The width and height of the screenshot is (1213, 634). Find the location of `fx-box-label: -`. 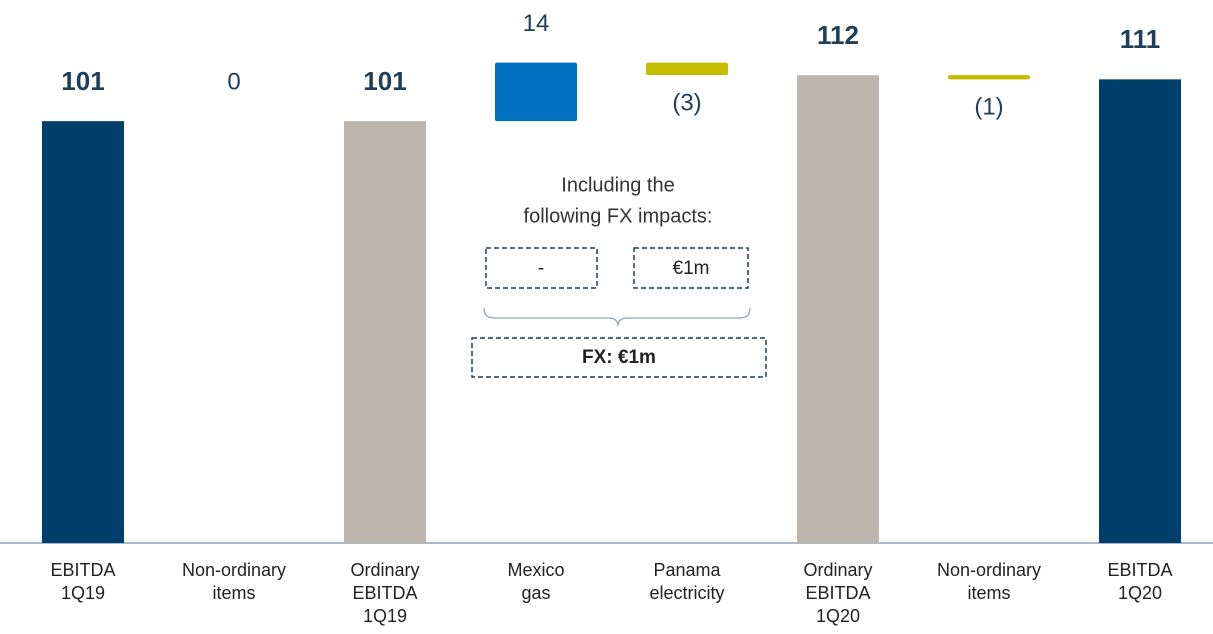

fx-box-label: - is located at coordinates (541, 268).